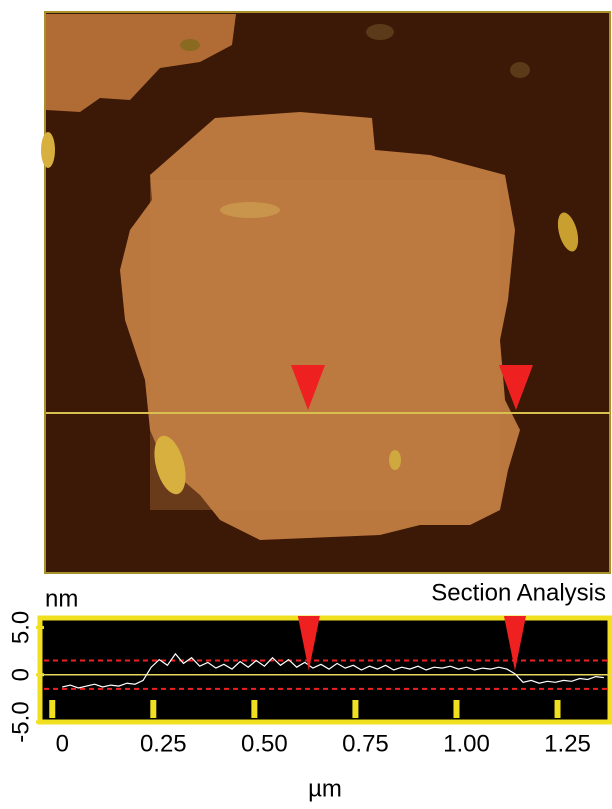 The width and height of the screenshot is (612, 809). I want to click on y-unit: nm, so click(61, 598).